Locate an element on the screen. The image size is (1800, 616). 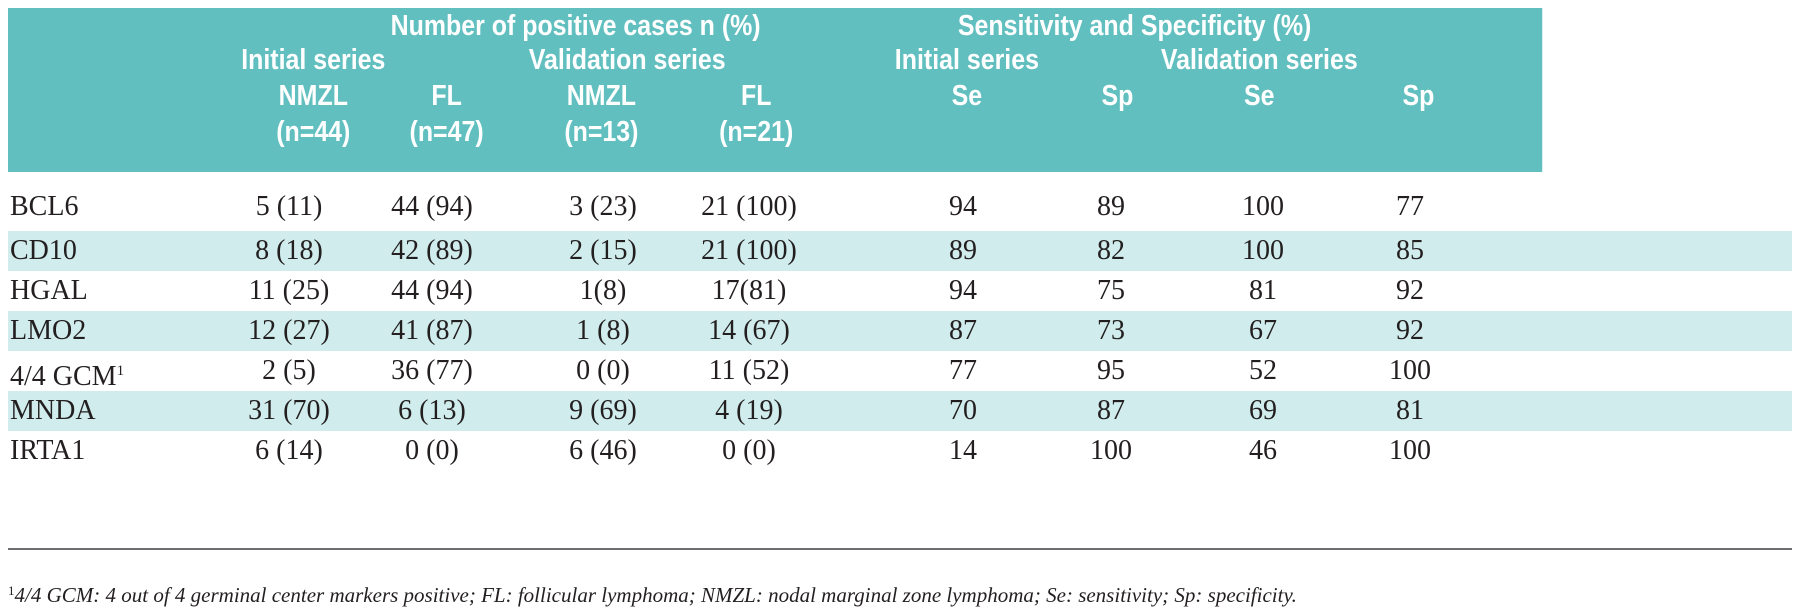
header-n47: (n=47) is located at coordinates (446, 132).